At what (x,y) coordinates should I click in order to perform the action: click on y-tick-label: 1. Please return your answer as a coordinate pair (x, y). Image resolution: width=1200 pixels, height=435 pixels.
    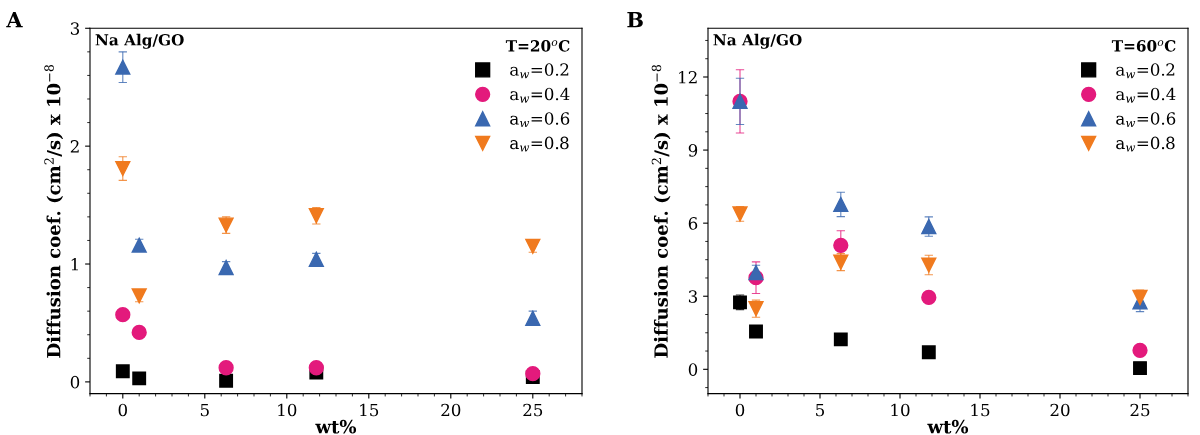
    Looking at the image, I should click on (74, 264).